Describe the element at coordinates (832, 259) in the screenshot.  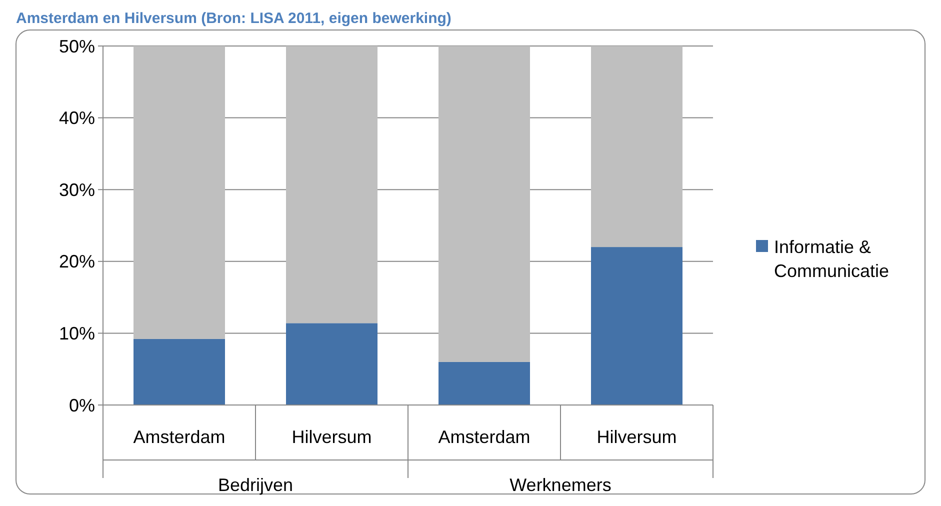
I see `legend-label: Informatie & Communicatie` at that location.